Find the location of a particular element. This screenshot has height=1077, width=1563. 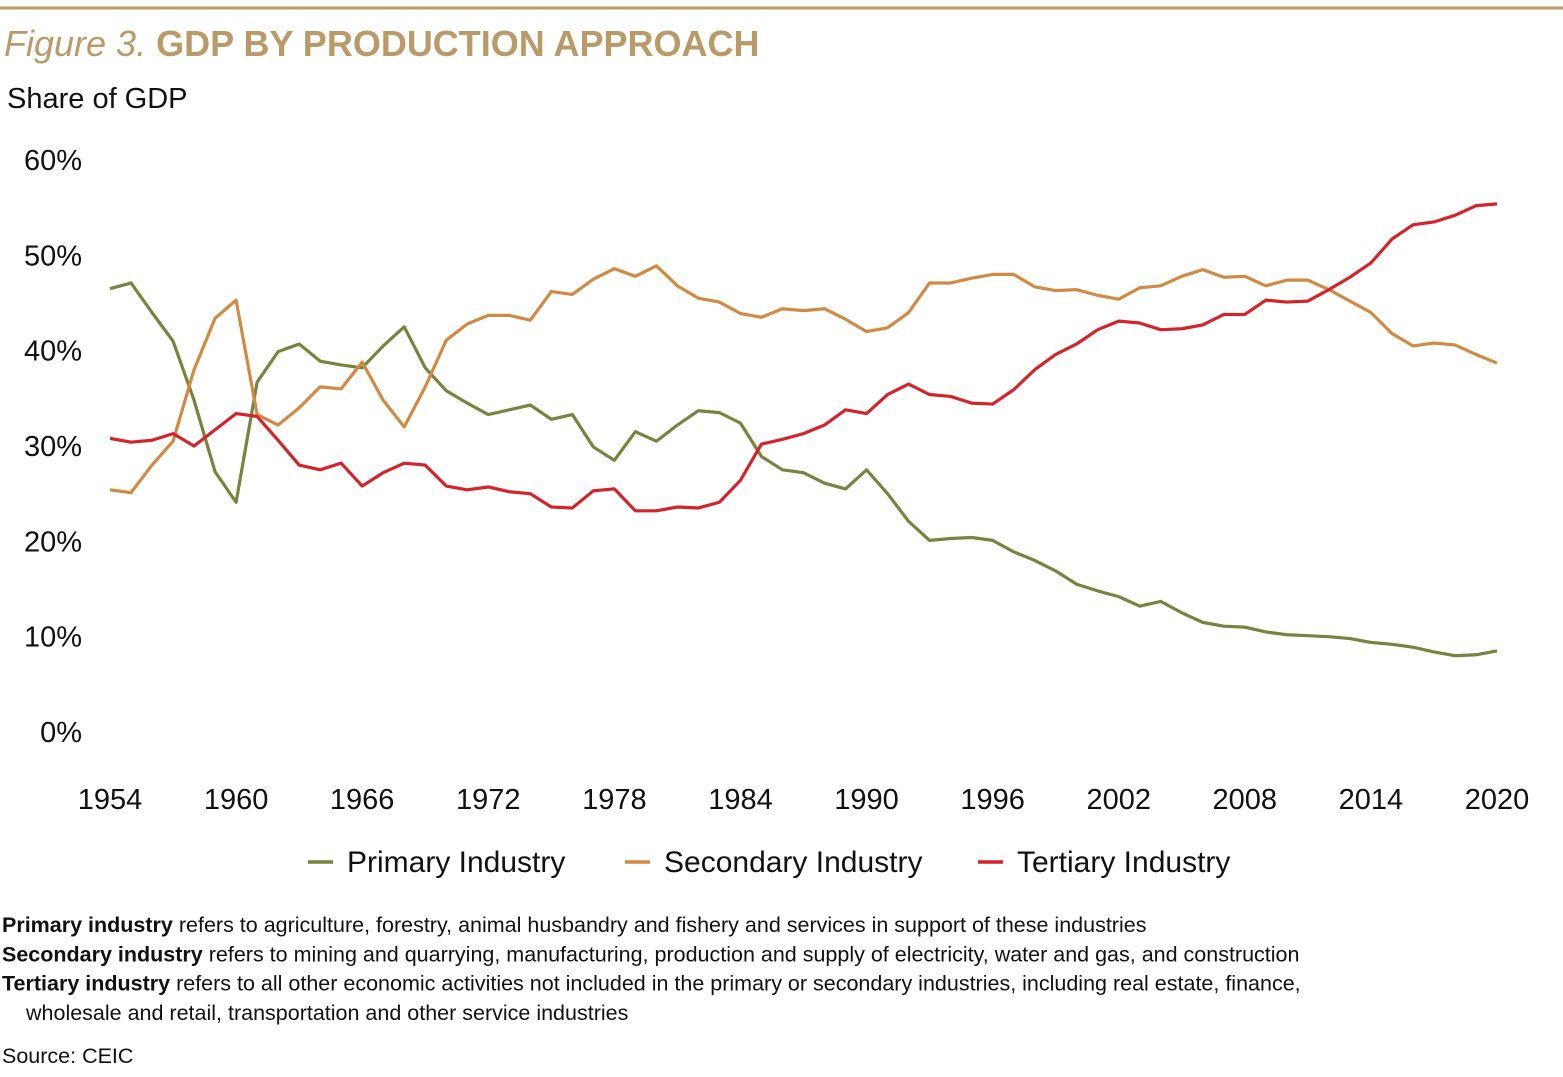

y-tick-label: 0% is located at coordinates (61, 733).